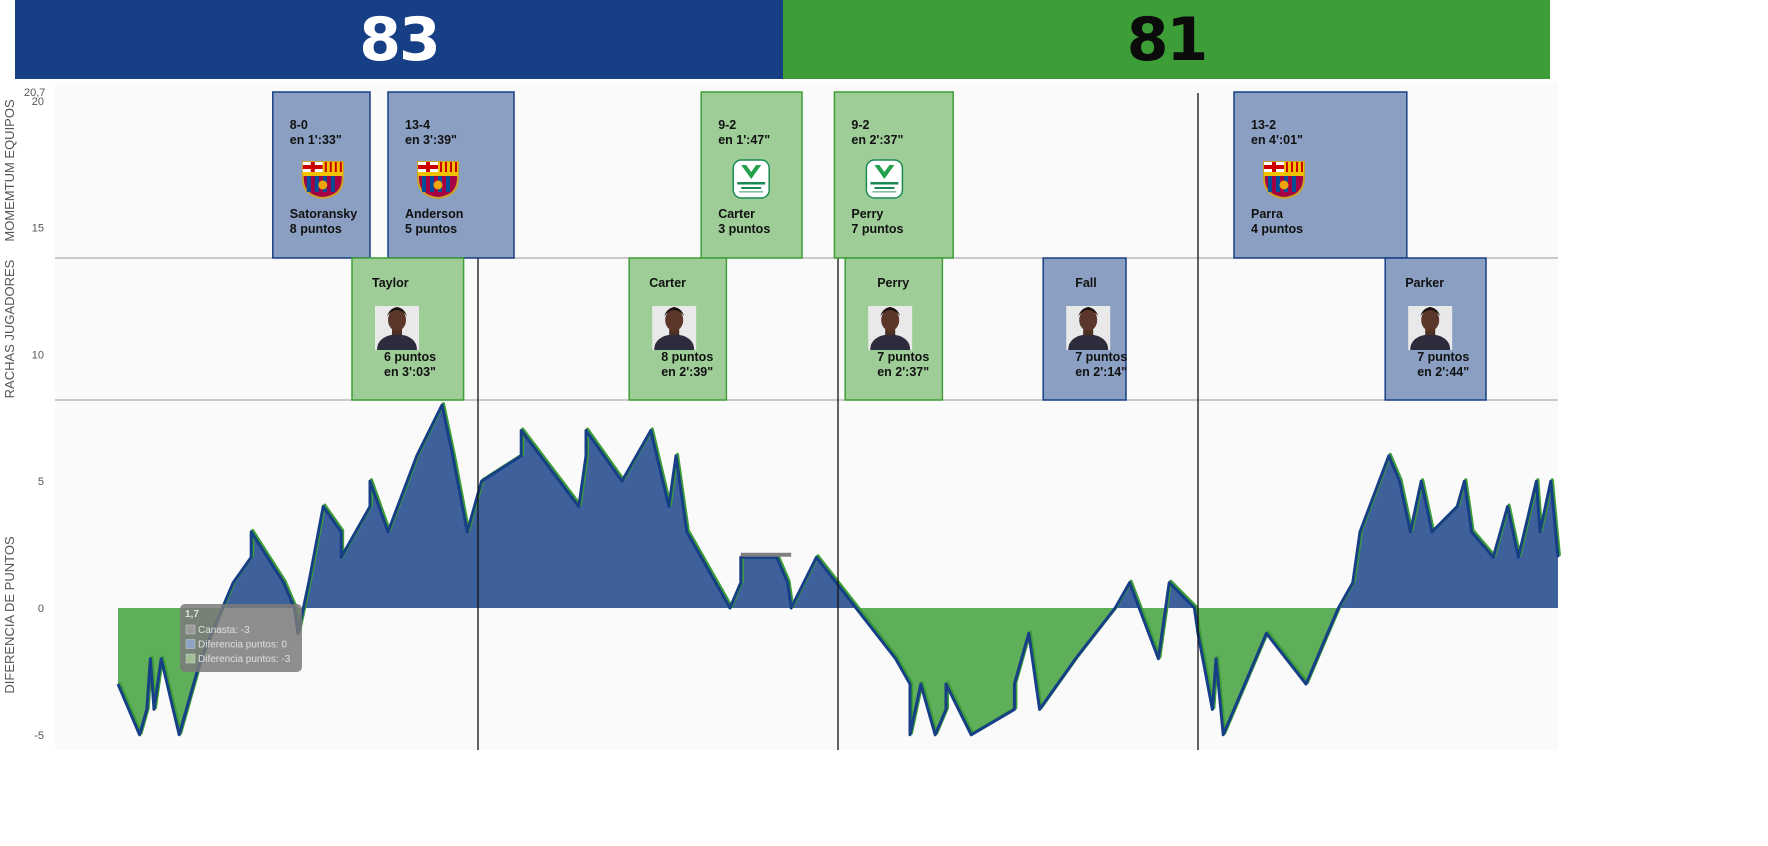 The width and height of the screenshot is (1768, 846). I want to click on band-label-player-runs: RACHAS JUGADORES, so click(9, 328).